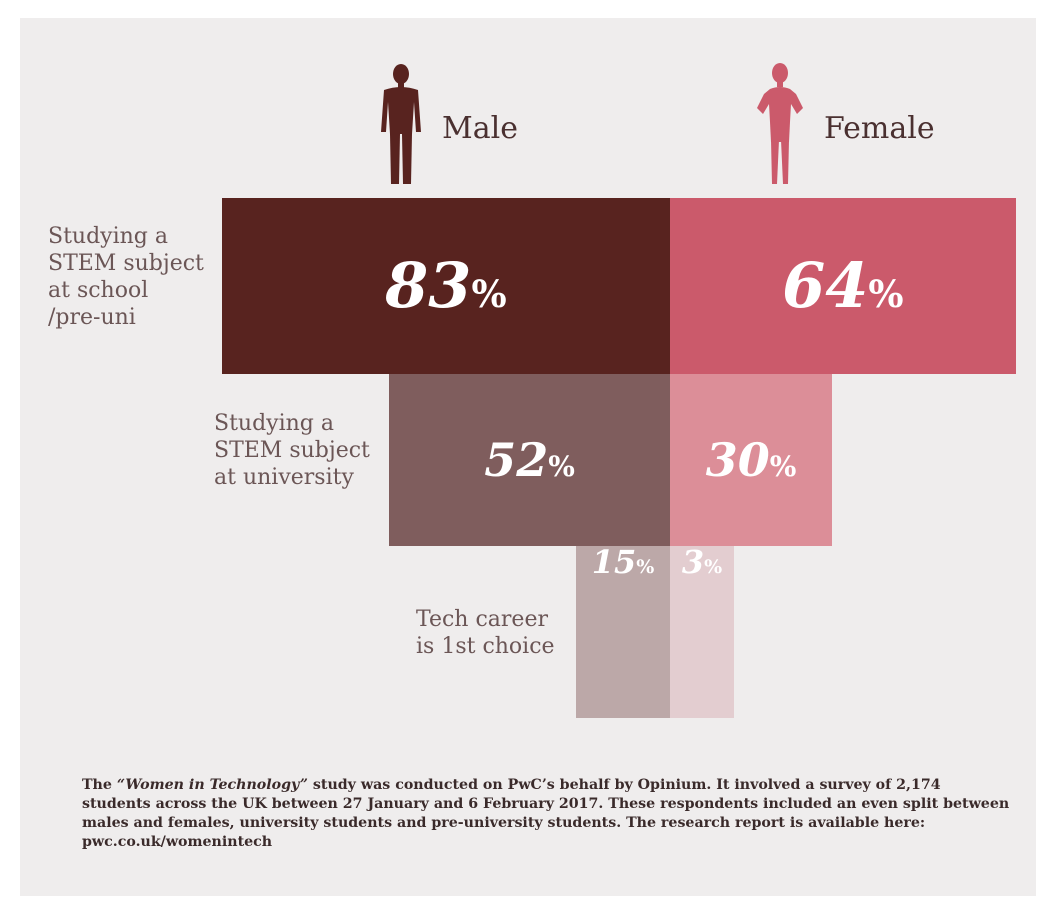 The image size is (1056, 918). I want to click on value-label-female-university: 30%, so click(751, 460).